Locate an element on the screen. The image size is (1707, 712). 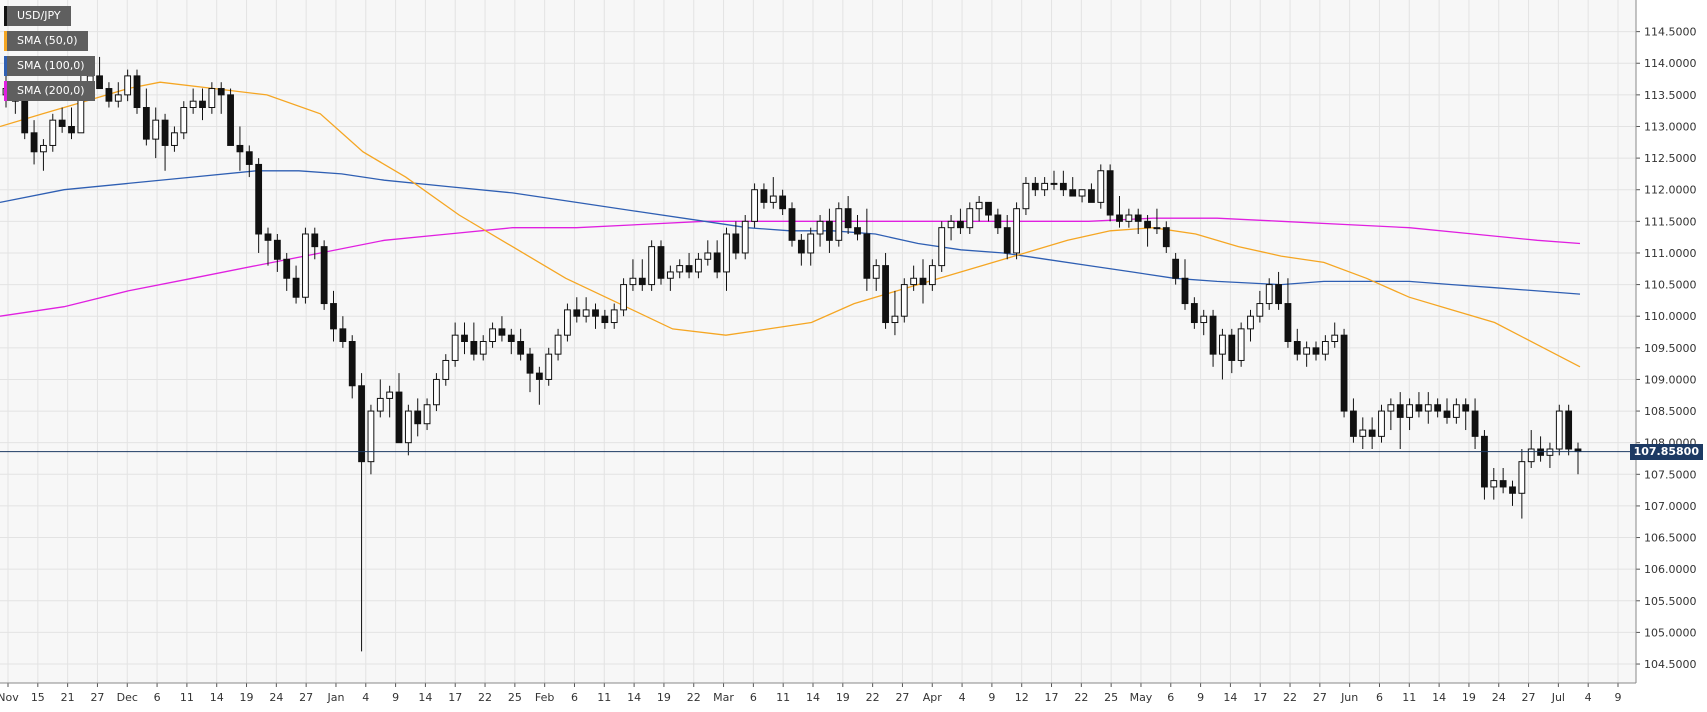
legend-item-usdjpy: USD/JPY is located at coordinates (49, 16).